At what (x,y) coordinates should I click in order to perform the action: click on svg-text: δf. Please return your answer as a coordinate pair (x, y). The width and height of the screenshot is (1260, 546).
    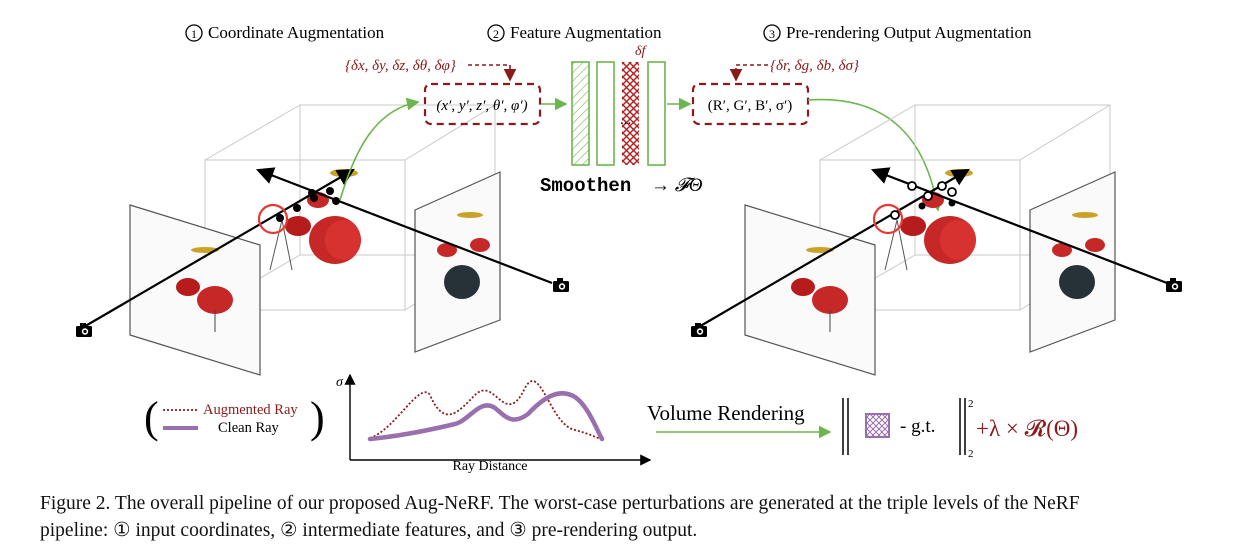
    Looking at the image, I should click on (641, 51).